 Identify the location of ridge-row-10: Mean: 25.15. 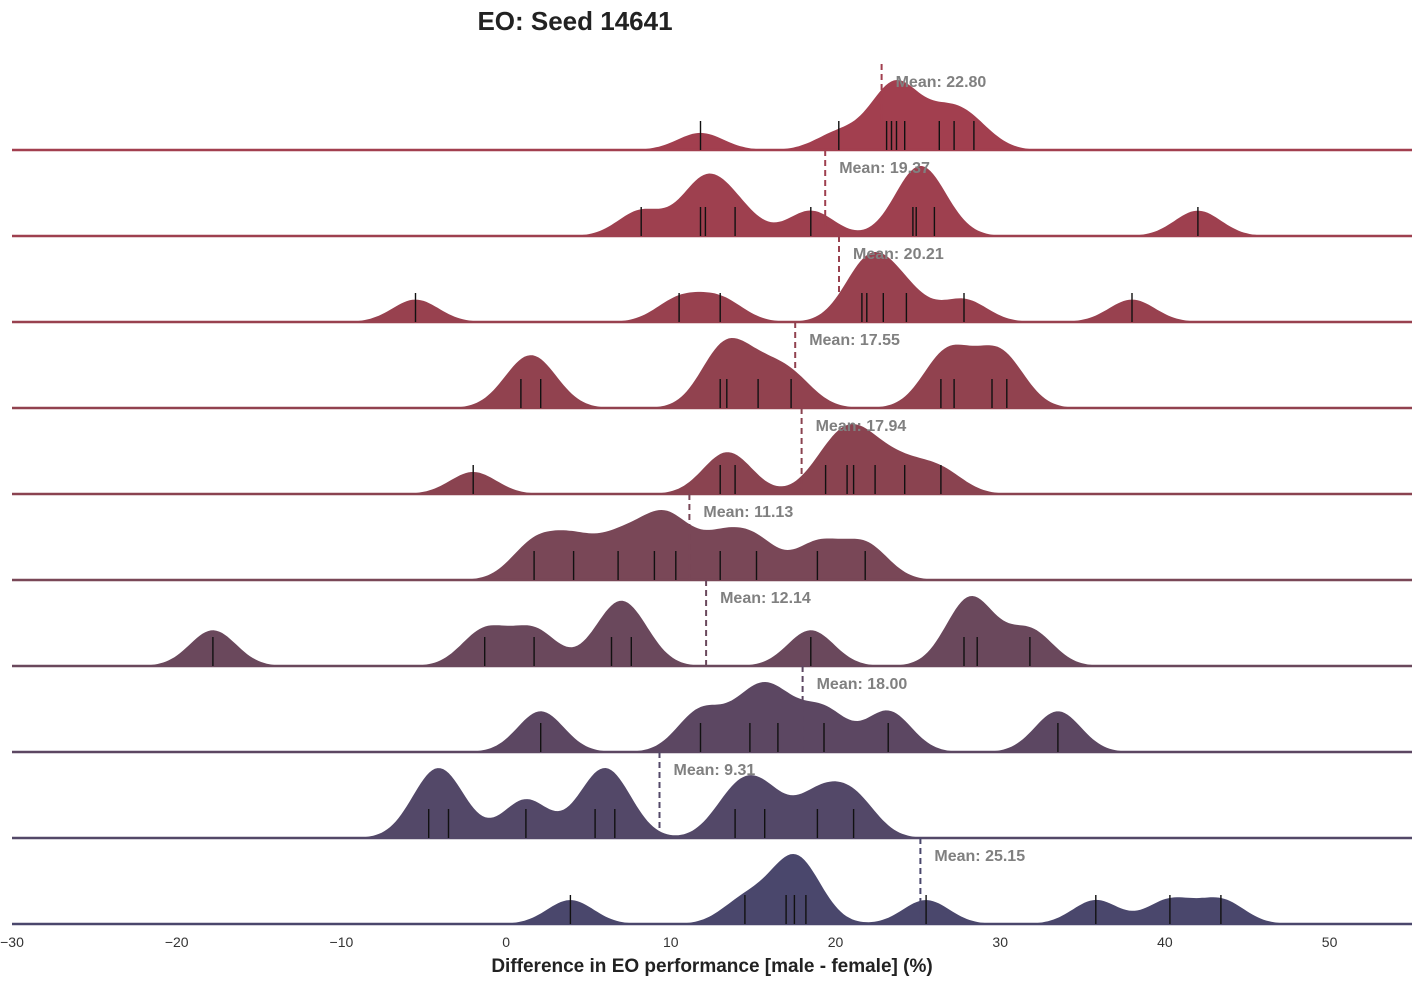
(712, 882).